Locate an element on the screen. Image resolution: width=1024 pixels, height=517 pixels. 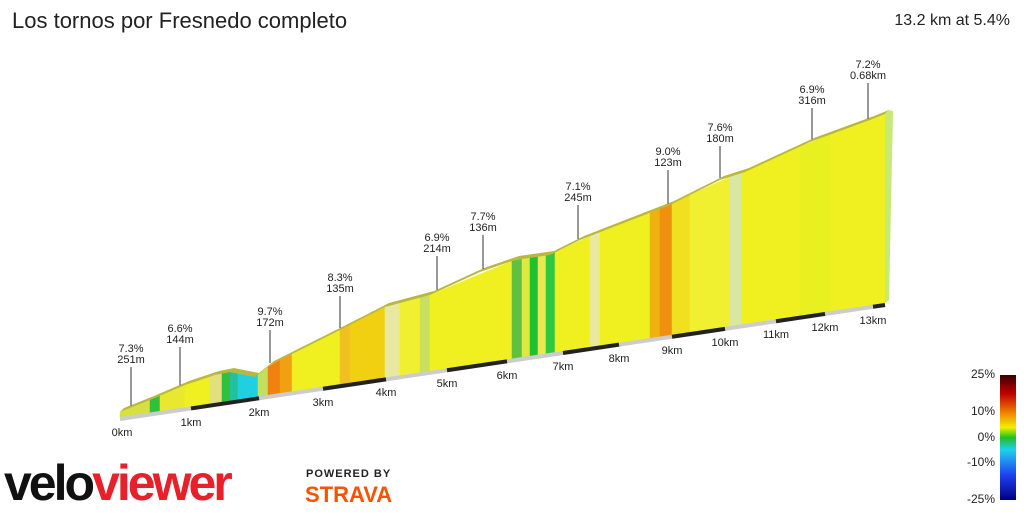
profile-end is located at coordinates (889, 206).